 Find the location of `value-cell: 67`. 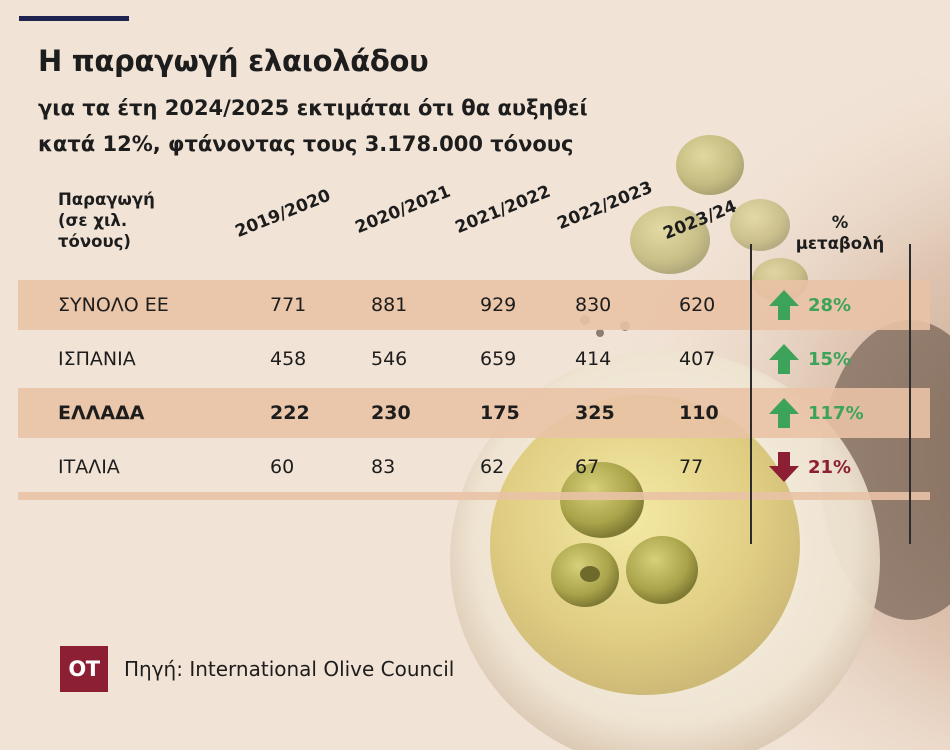

value-cell: 67 is located at coordinates (587, 467).